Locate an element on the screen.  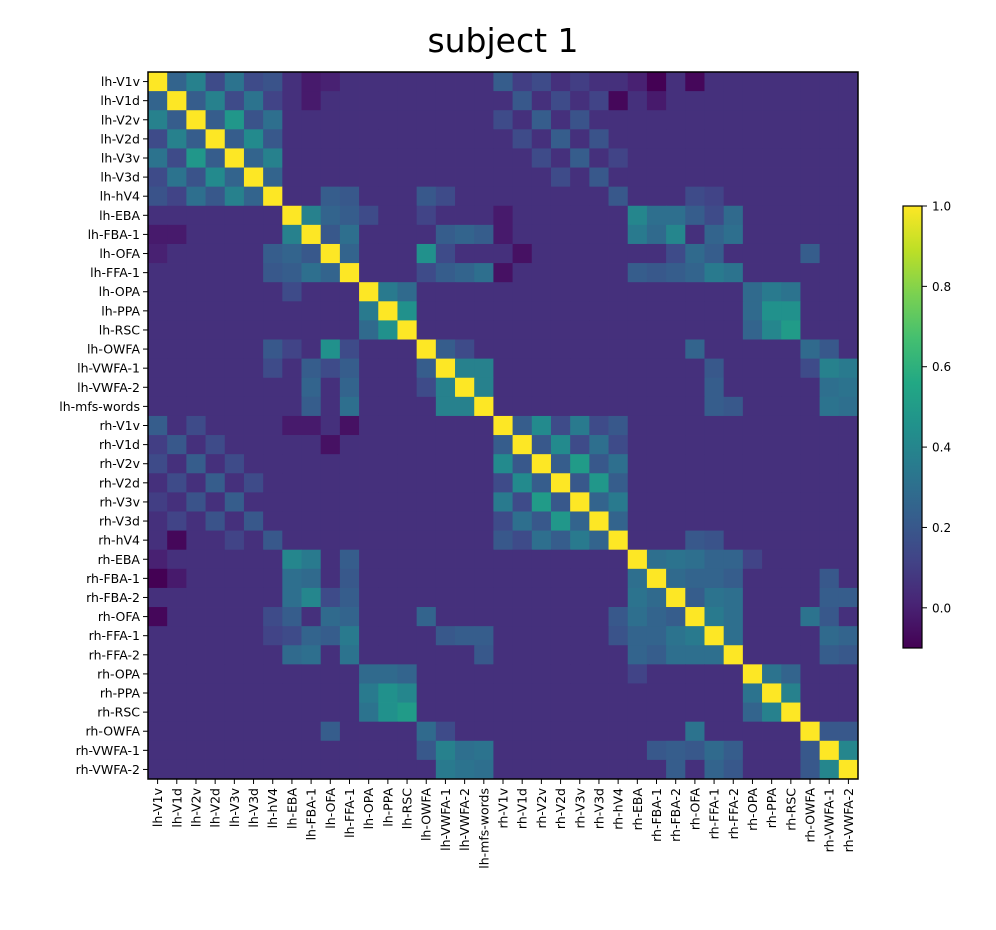
x-tick-label: rh-V1v is located at coordinates (503, 807).